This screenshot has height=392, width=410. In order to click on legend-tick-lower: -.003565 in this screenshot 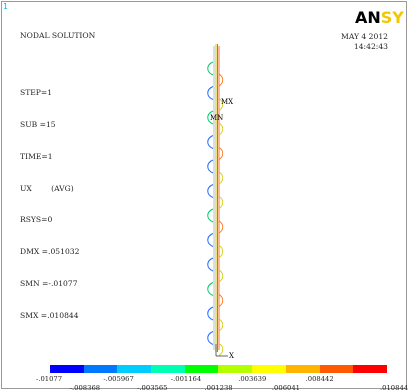, I will do `click(152, 388)`.